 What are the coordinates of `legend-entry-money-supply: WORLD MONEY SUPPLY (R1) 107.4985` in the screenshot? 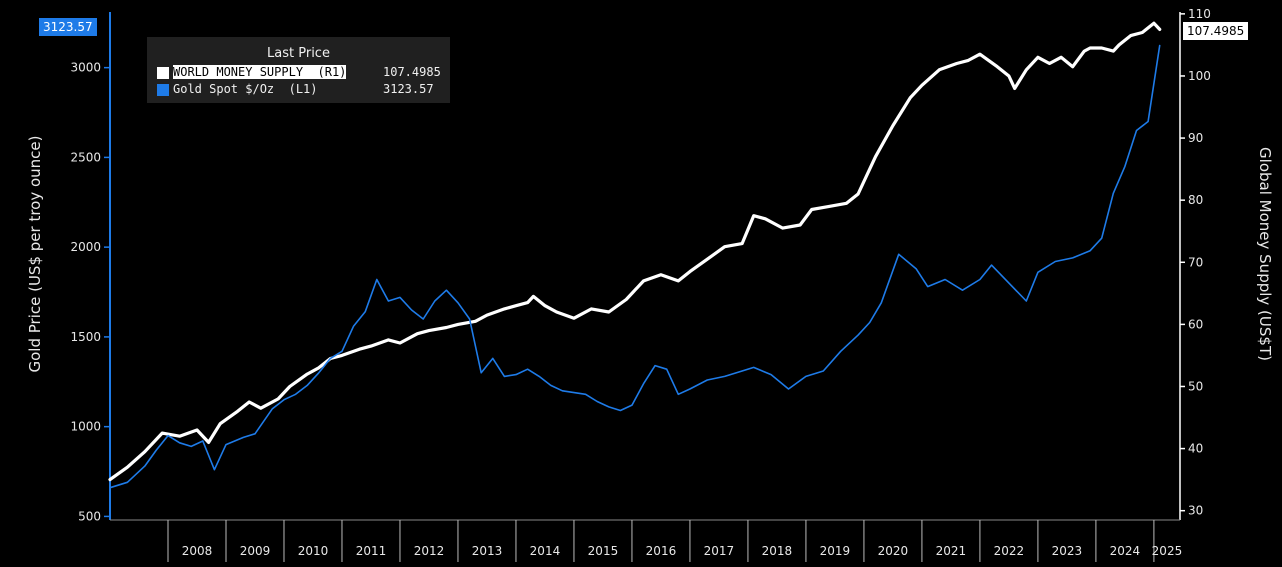 It's located at (300, 73).